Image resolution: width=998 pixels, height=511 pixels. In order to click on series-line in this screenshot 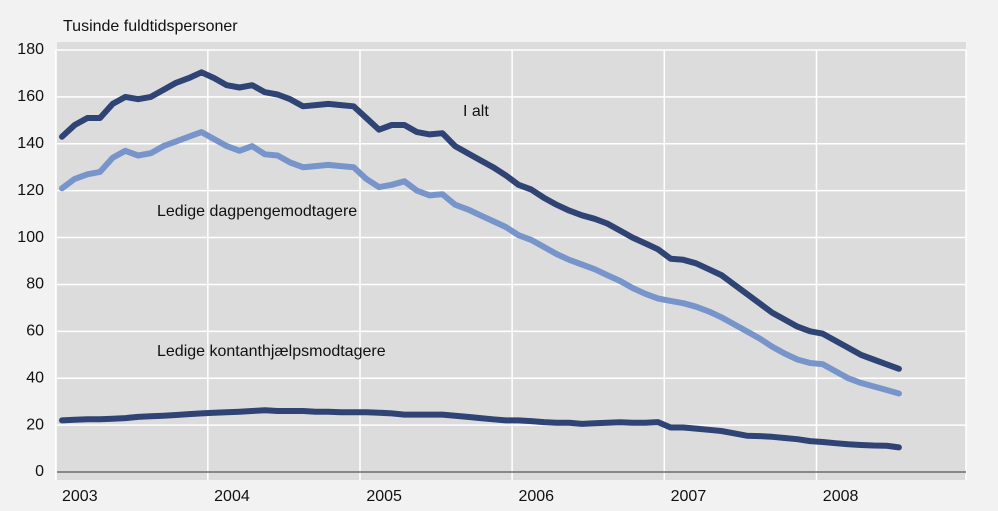, I will do `click(480, 429)`.